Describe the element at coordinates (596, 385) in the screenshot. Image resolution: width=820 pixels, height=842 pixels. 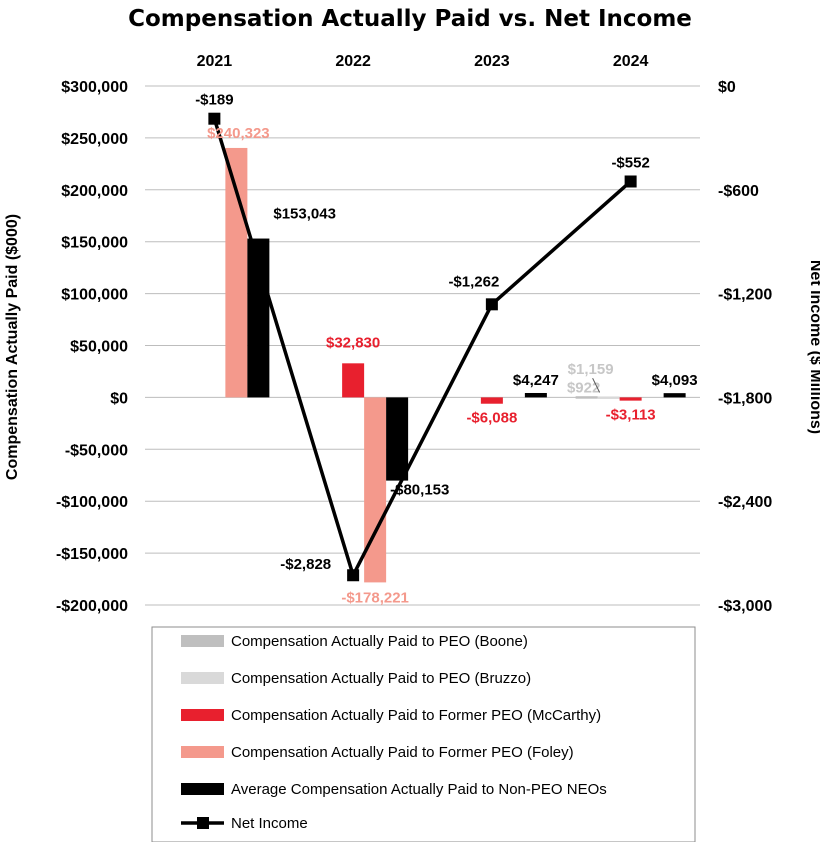
I see `label-leader-line` at that location.